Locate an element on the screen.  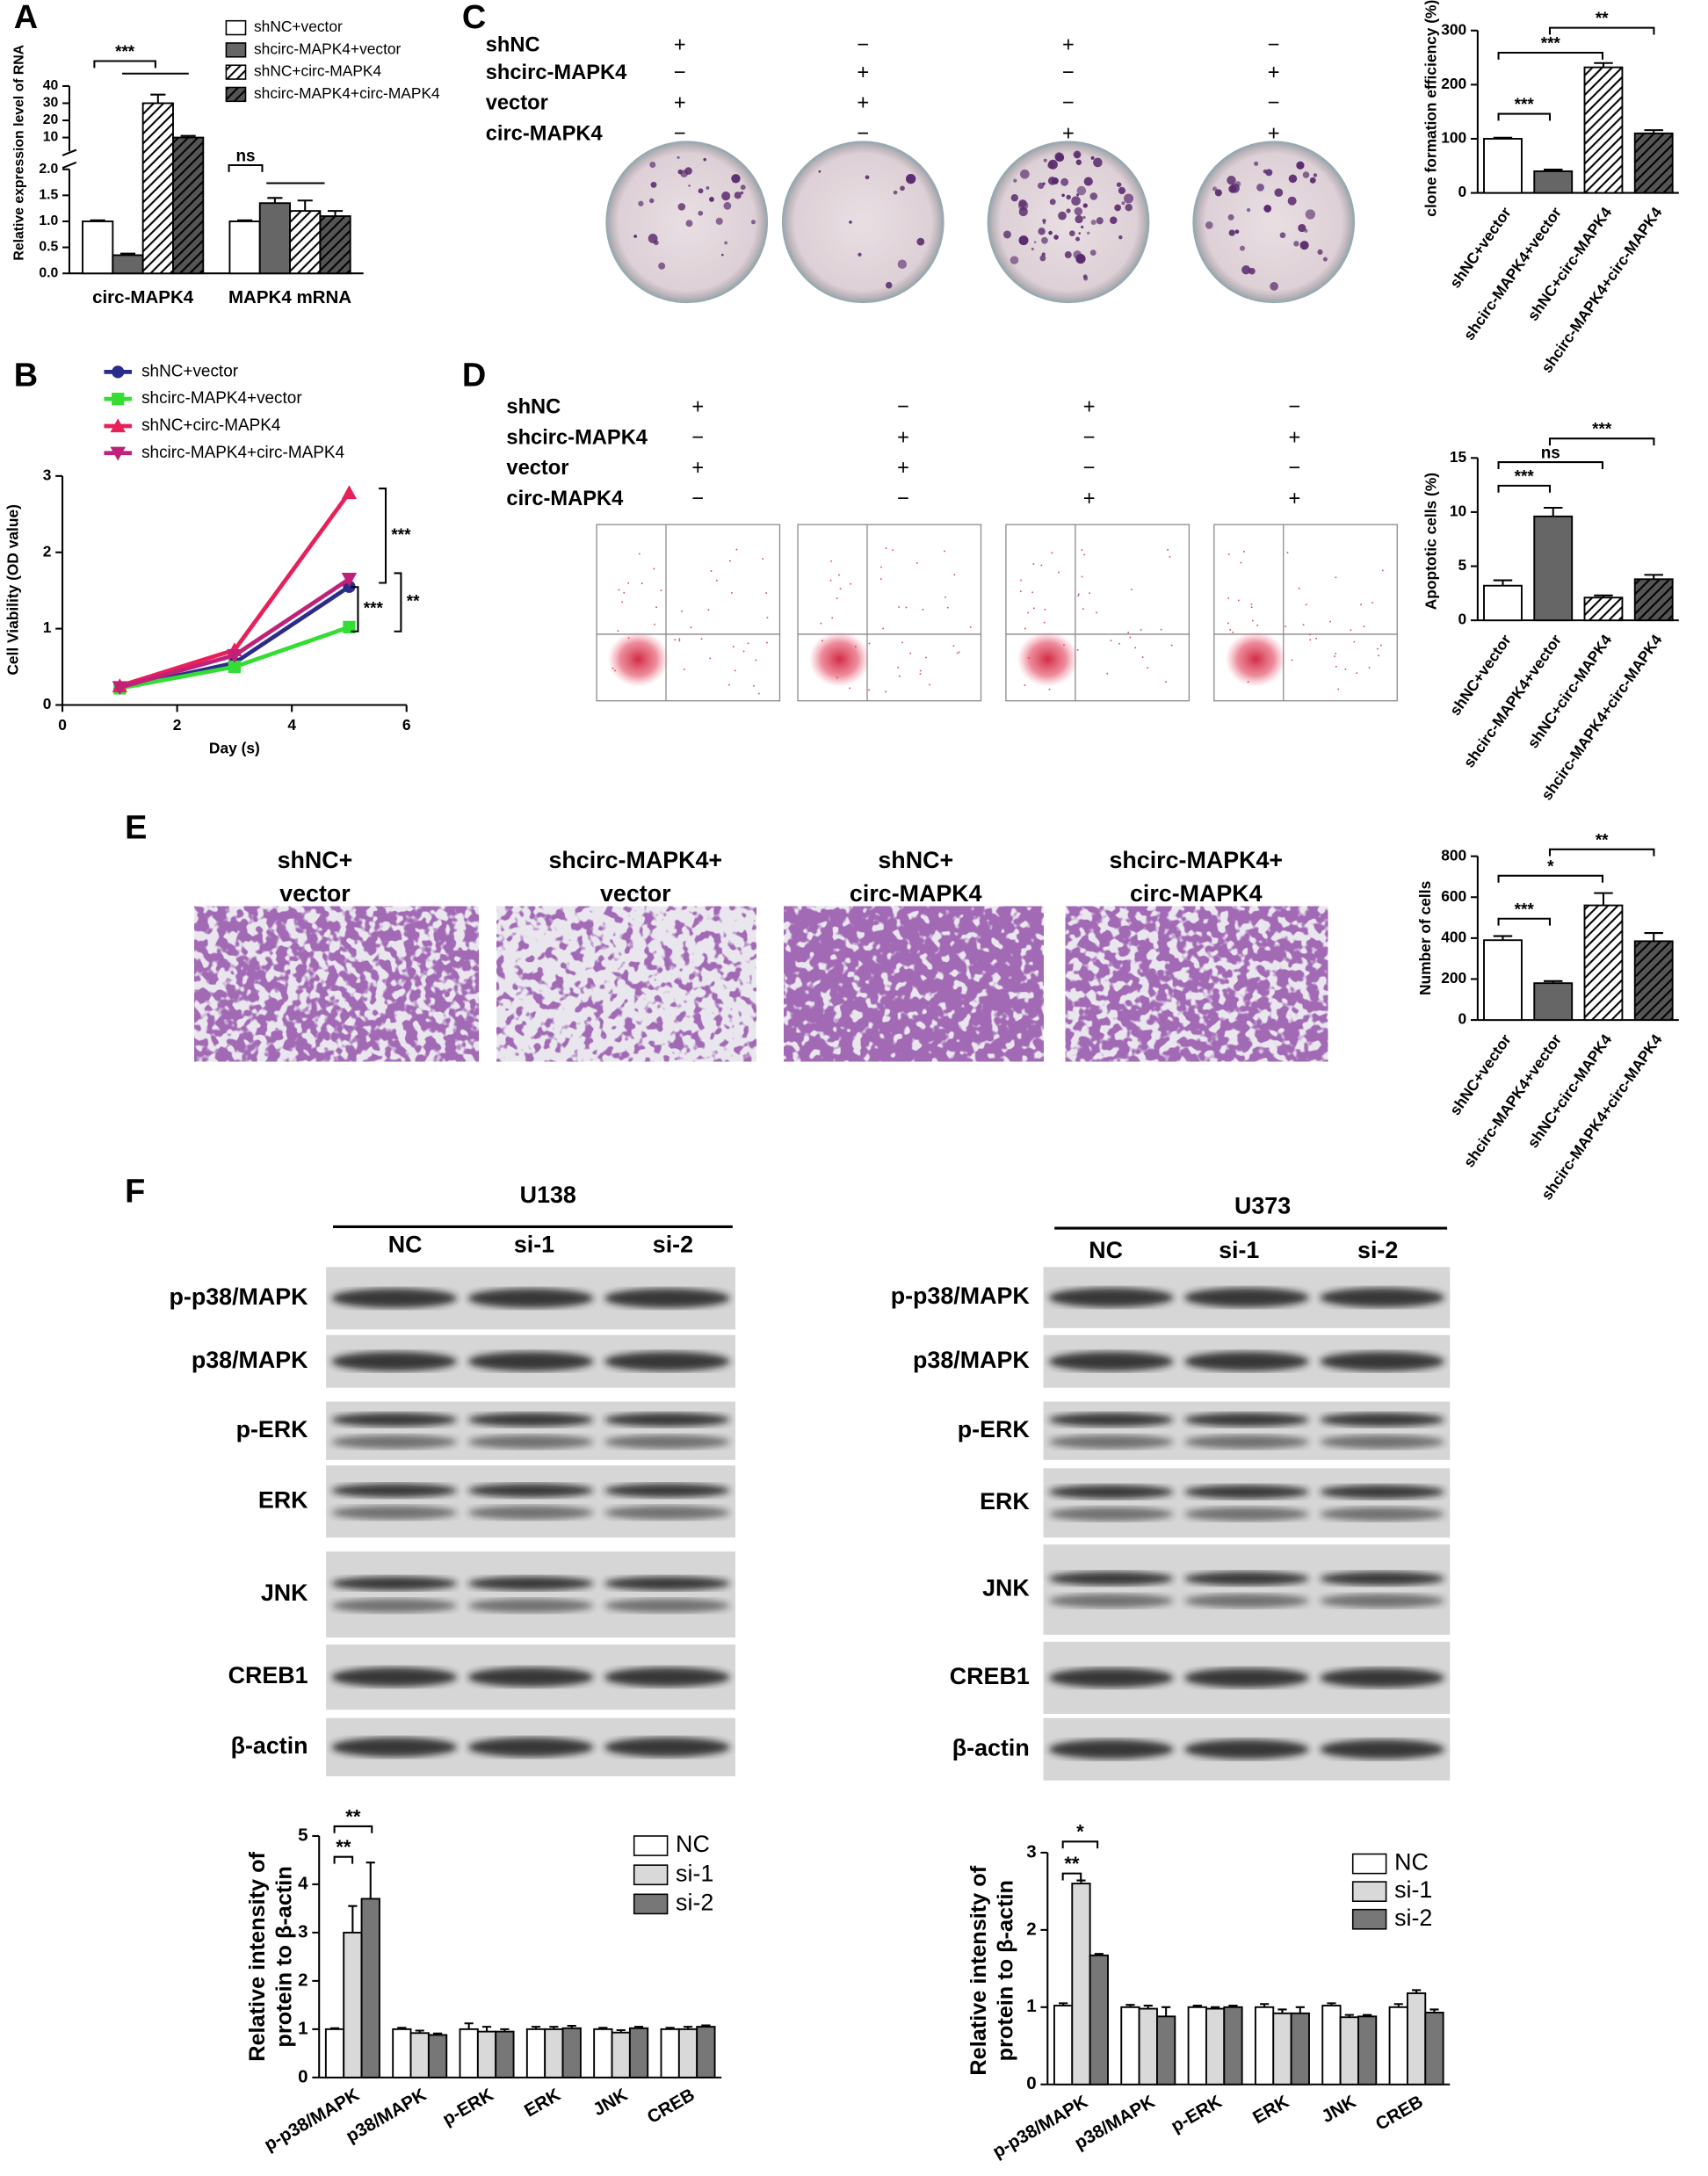
legend-swatch is located at coordinates (651, 1904).